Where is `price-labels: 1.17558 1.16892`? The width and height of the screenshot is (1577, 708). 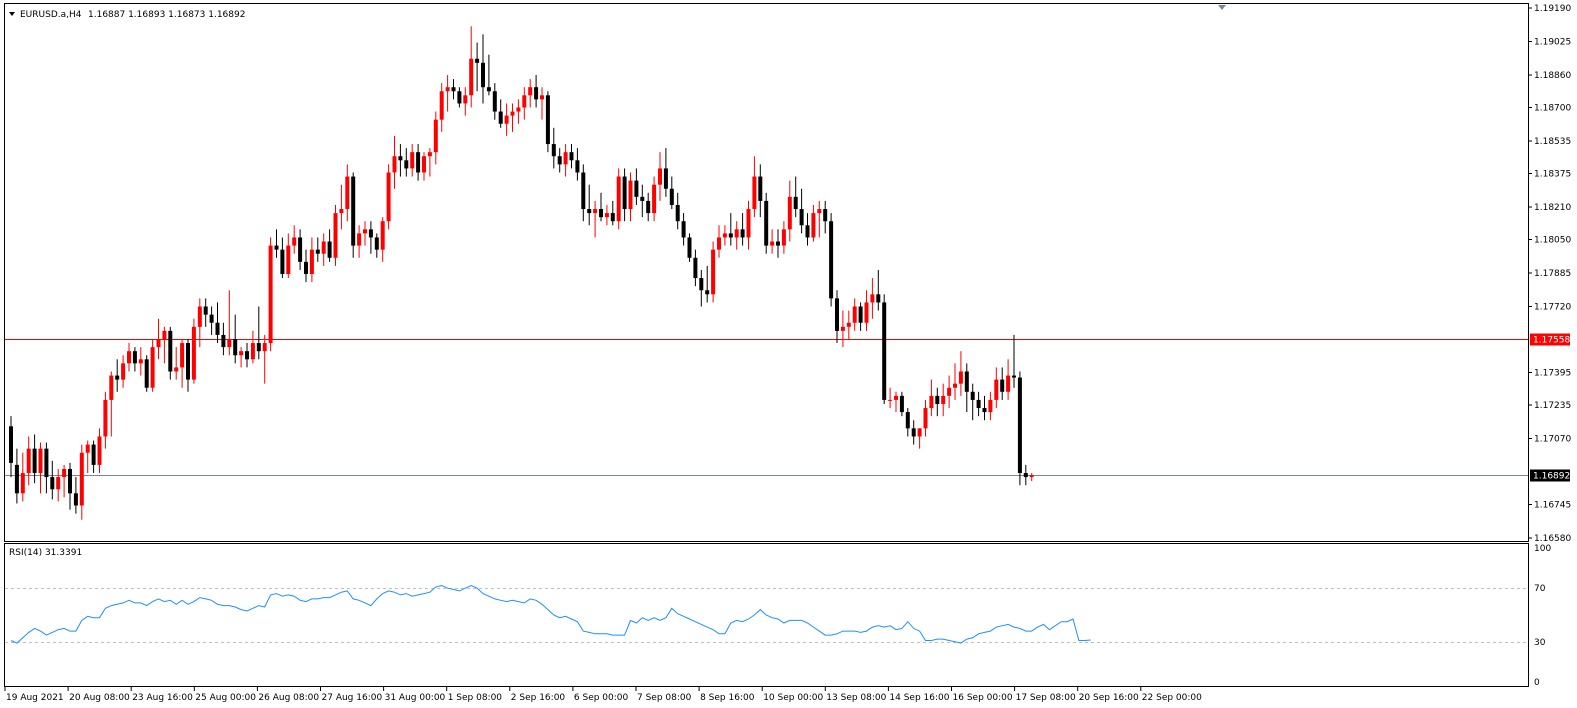 price-labels: 1.17558 1.16892 is located at coordinates (1550, 407).